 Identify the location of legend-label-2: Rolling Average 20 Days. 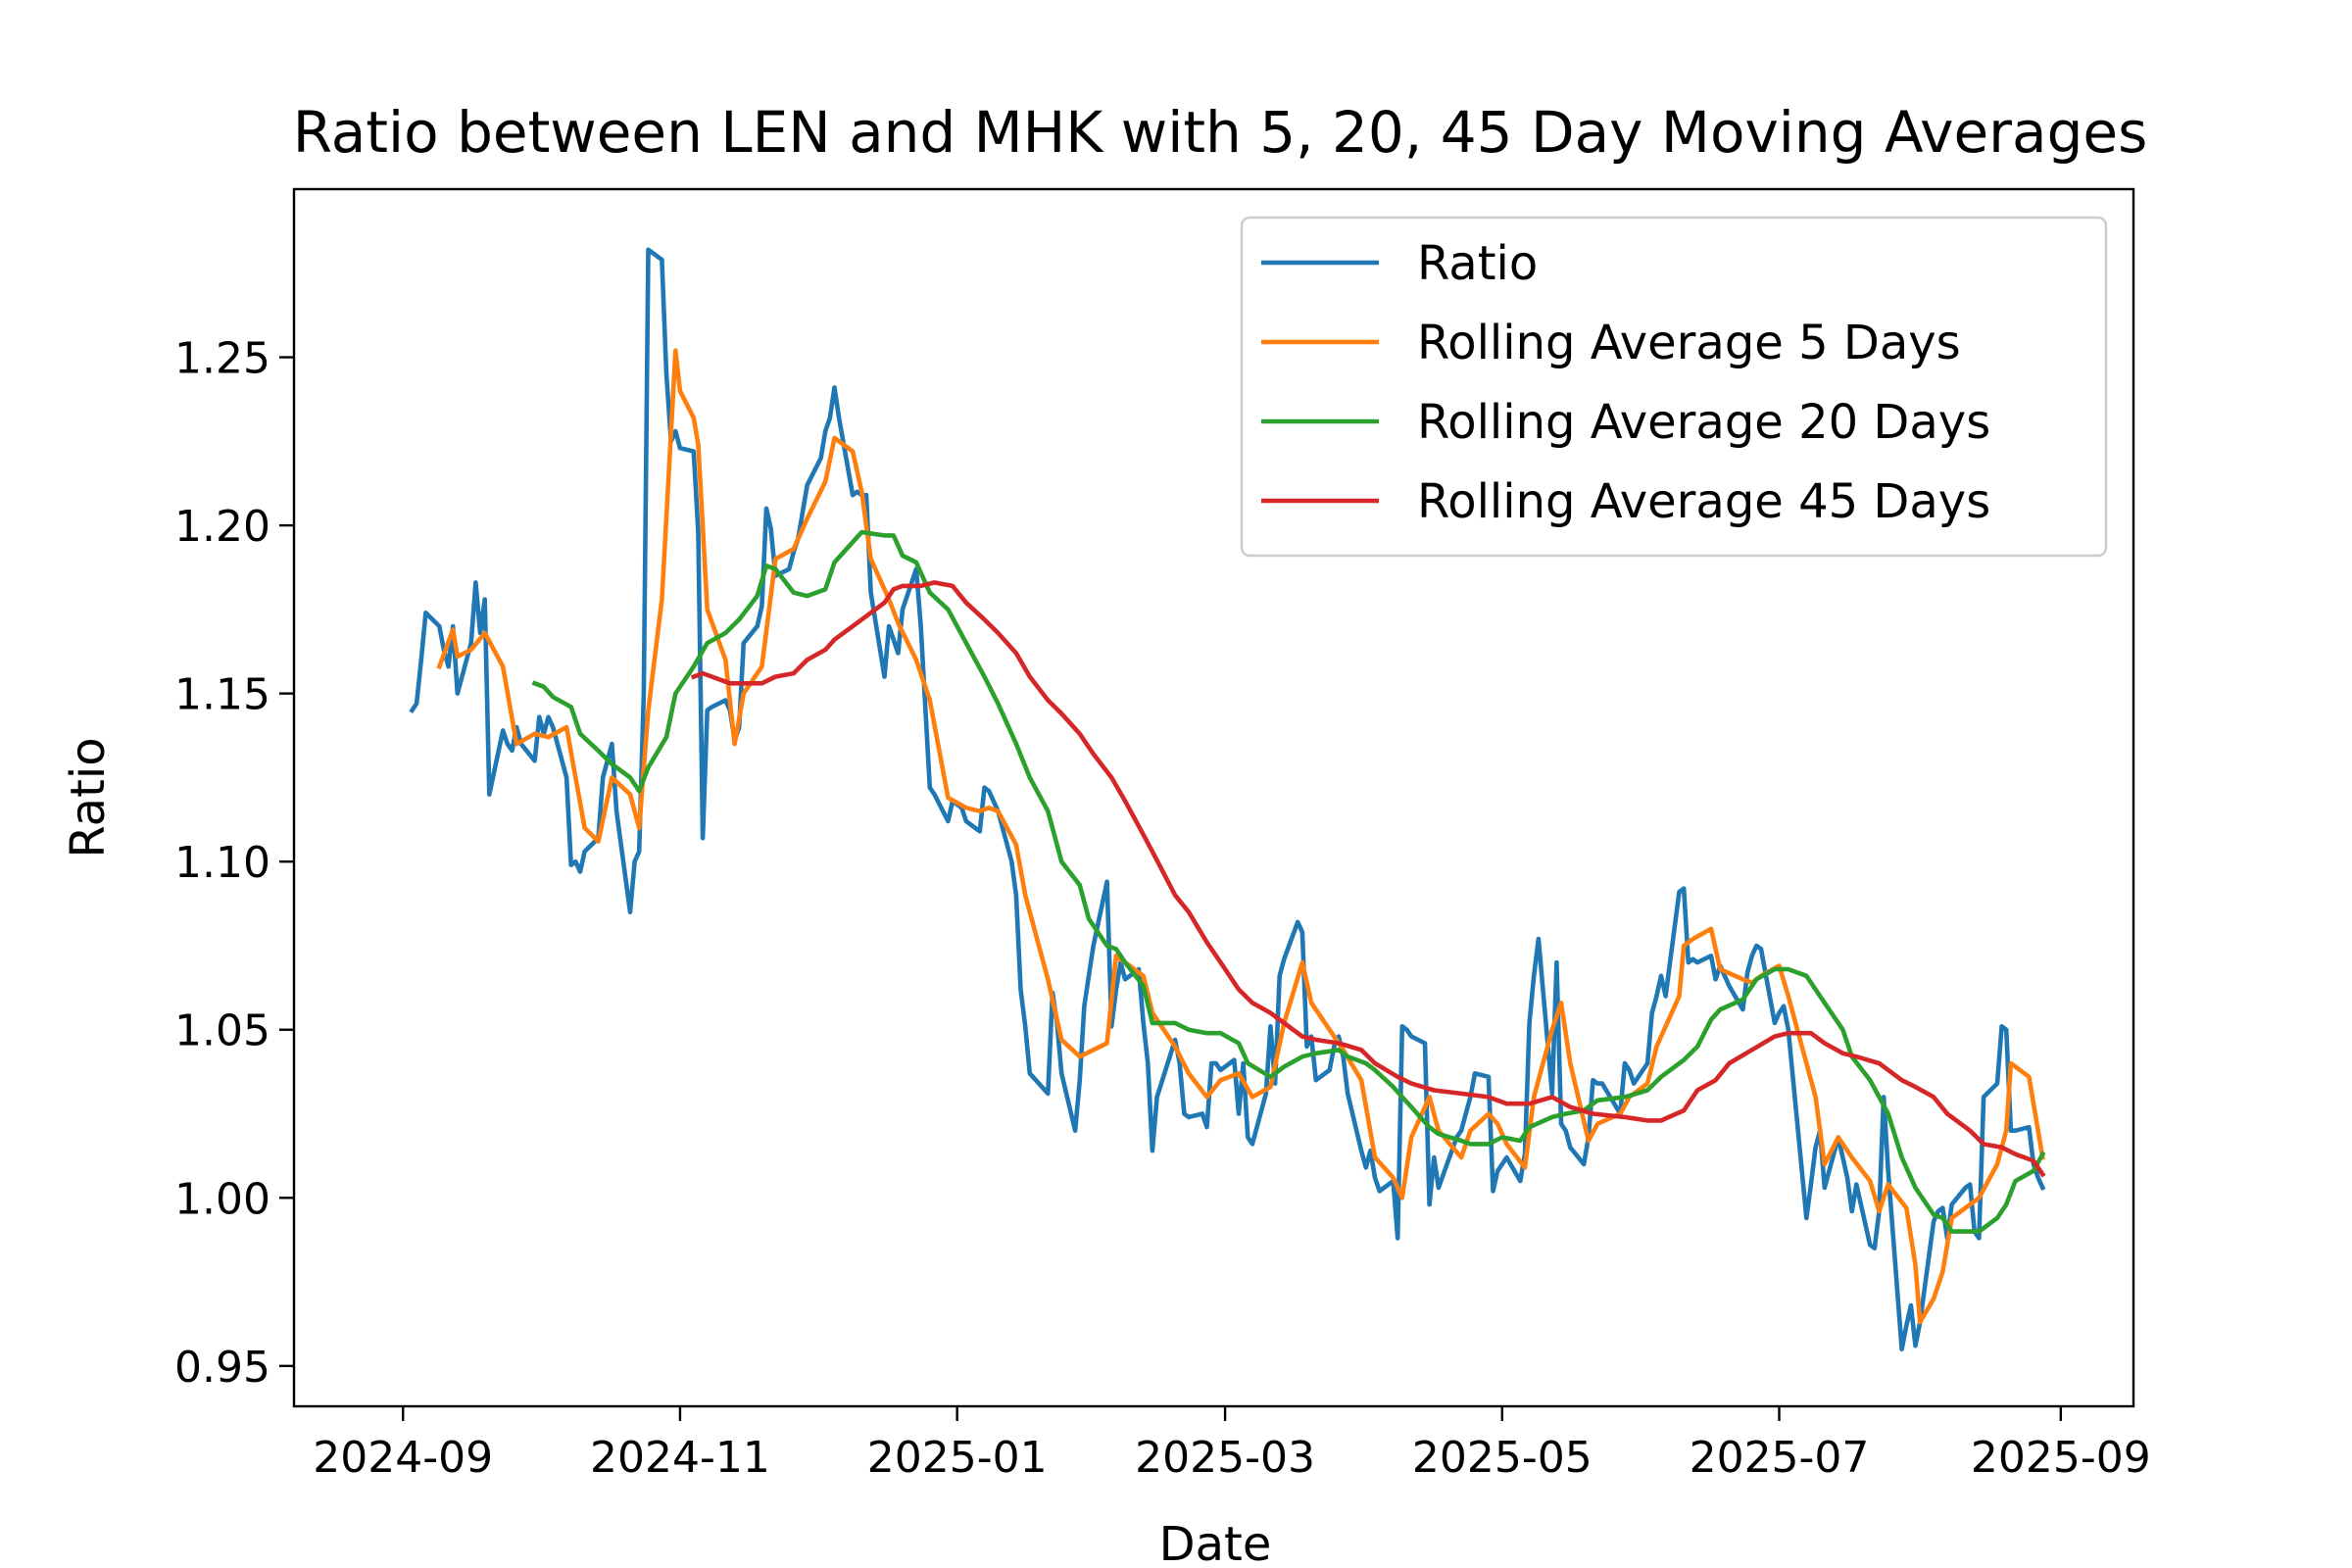
(1703, 422).